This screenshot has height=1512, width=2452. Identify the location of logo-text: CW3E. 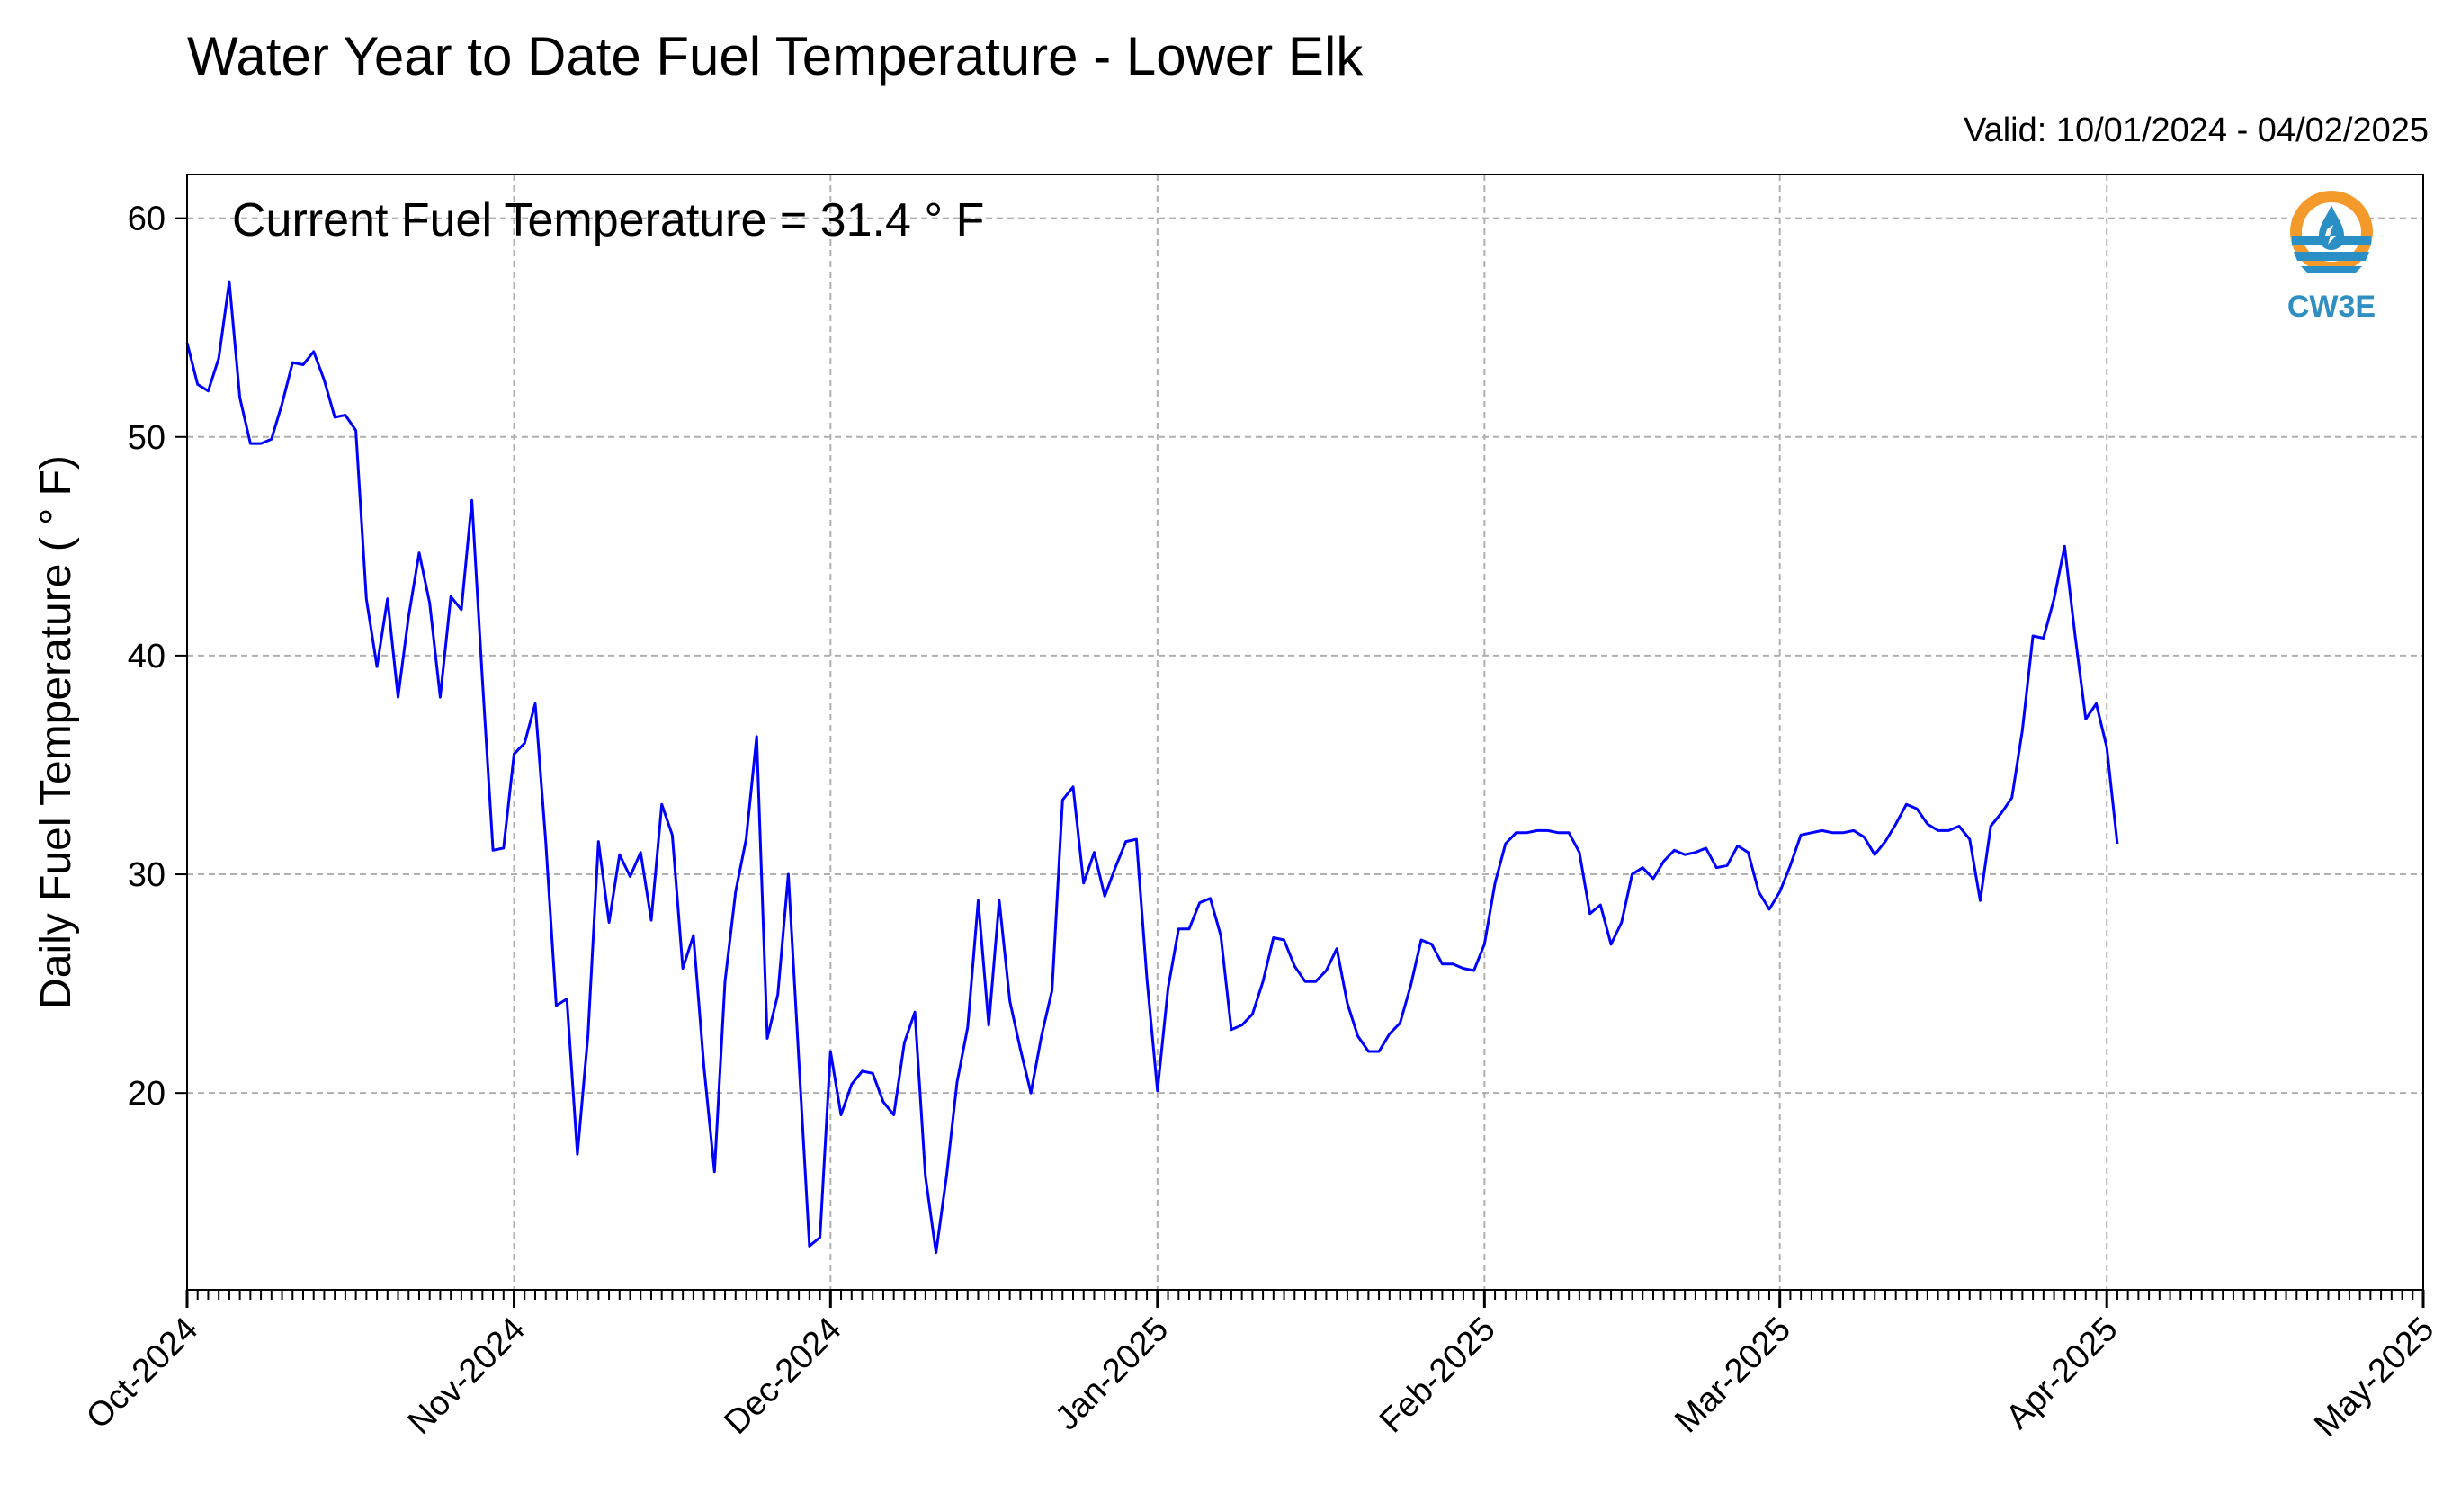
(2331, 307).